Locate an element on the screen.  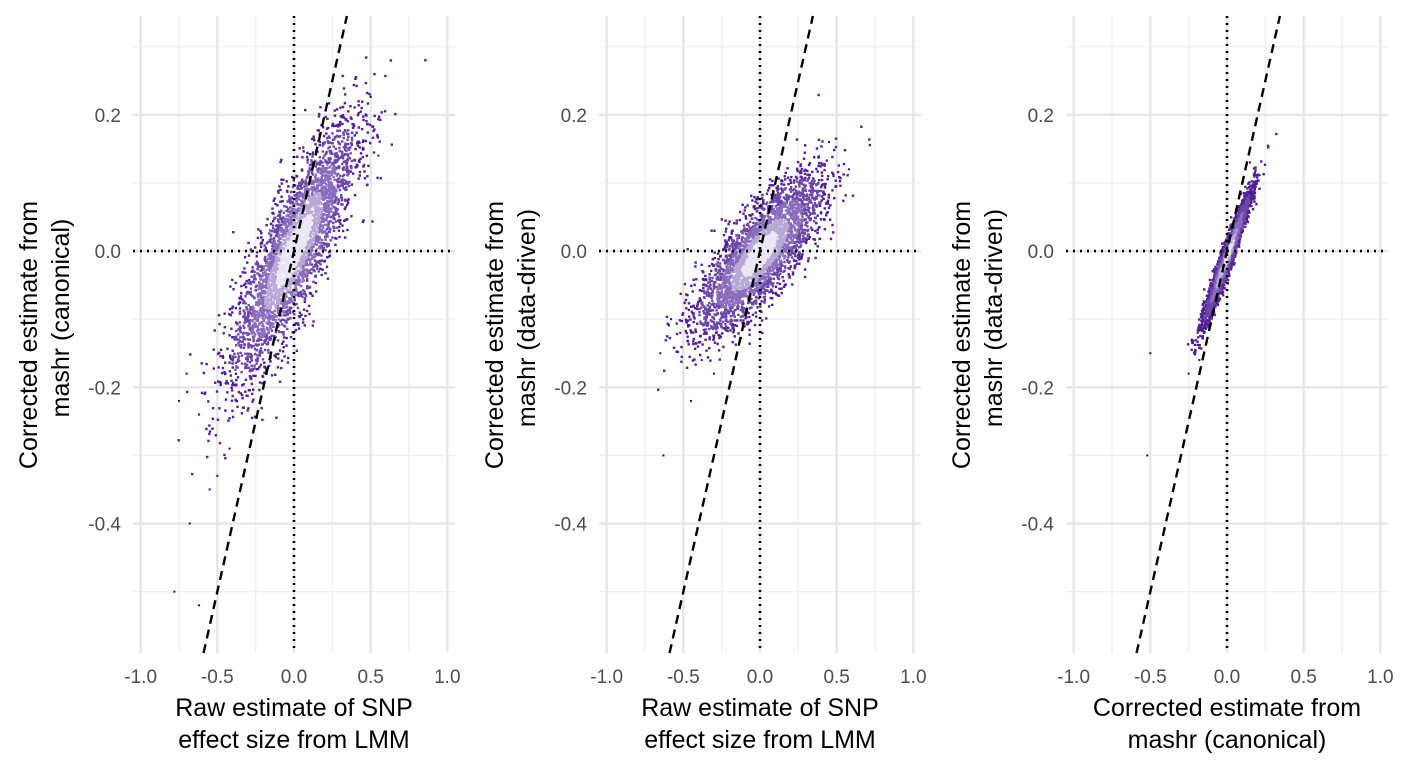
x-tick-label: -1.0 is located at coordinates (140, 677).